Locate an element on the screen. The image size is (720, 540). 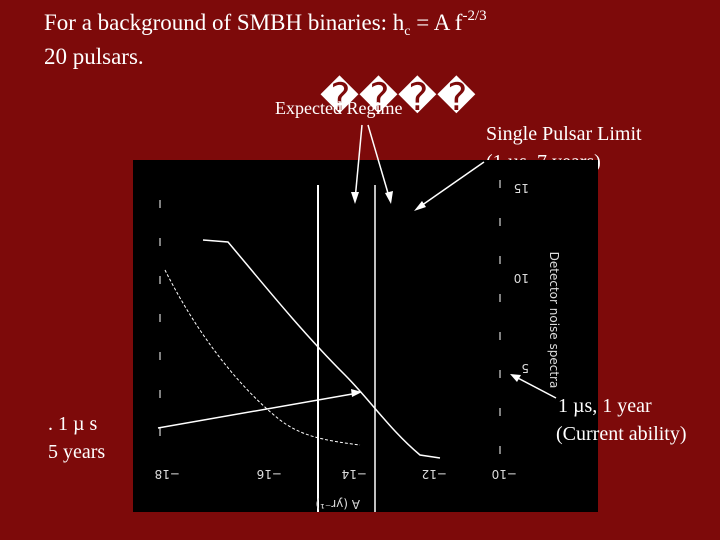
text: -2/3 is located at coordinates (474, 16).